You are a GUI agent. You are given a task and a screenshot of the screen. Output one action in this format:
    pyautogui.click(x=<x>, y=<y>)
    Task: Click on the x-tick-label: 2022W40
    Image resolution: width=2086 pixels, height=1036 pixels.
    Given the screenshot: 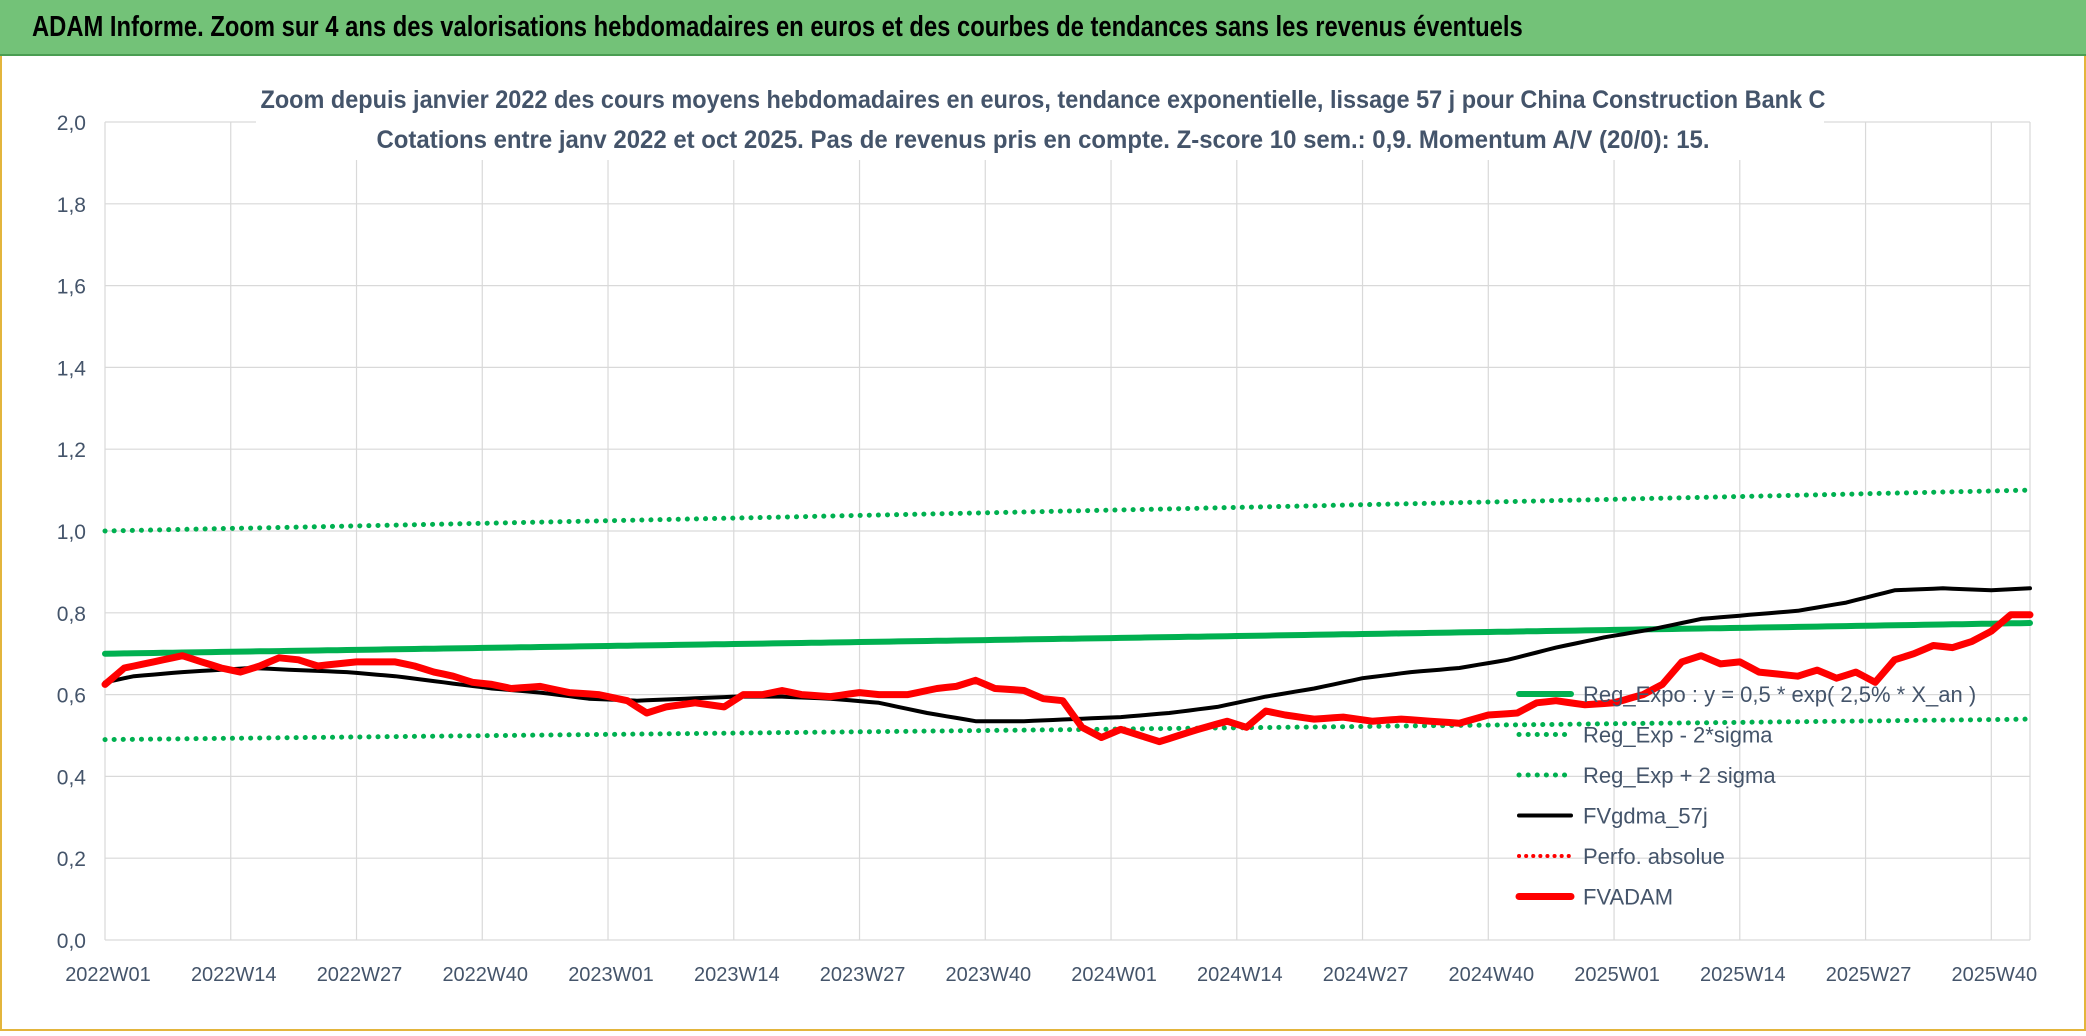 What is the action you would take?
    pyautogui.click(x=485, y=975)
    